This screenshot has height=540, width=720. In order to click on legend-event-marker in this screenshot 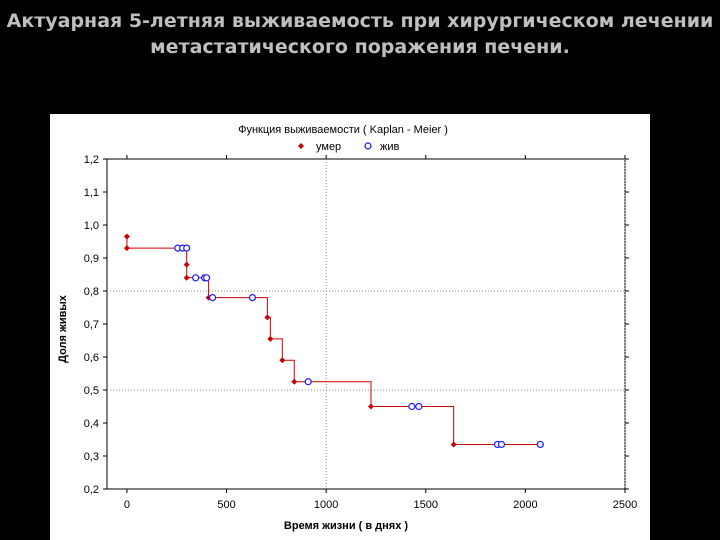, I will do `click(301, 146)`.